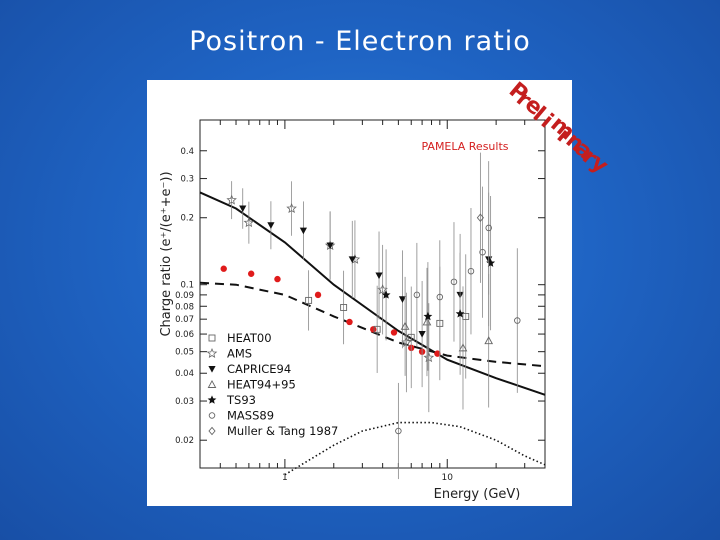 Image resolution: width=720 pixels, height=540 pixels. What do you see at coordinates (184, 353) in the screenshot?
I see `y-tick-label: 0.05` at bounding box center [184, 353].